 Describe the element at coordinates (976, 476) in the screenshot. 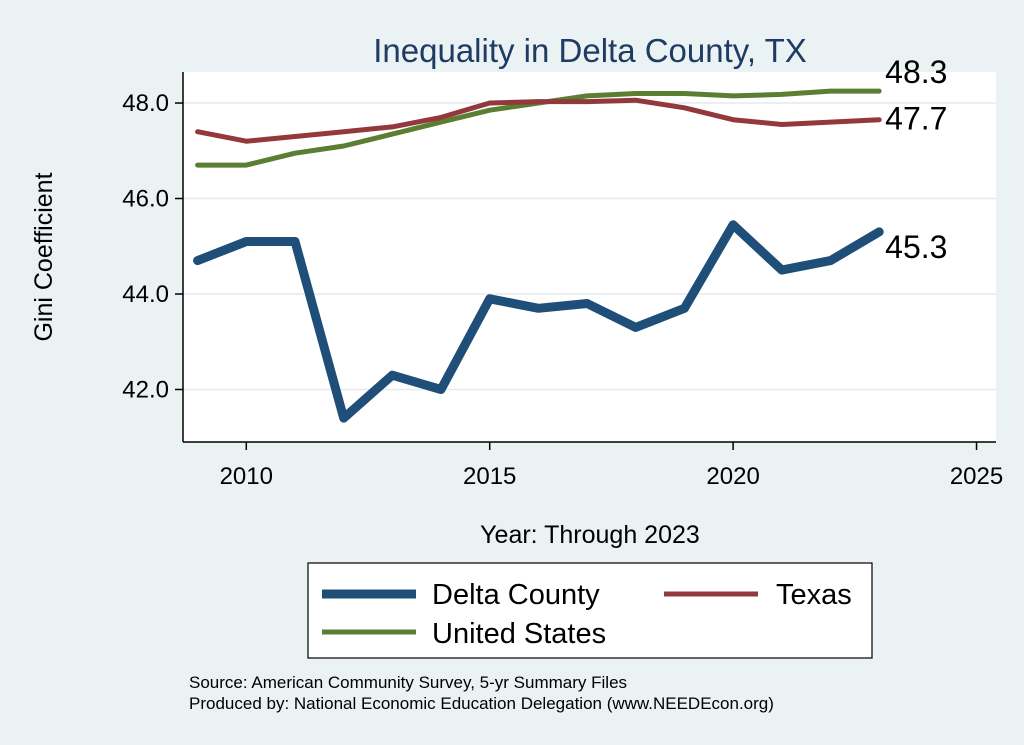

I see `x-tick-label: 2025` at that location.